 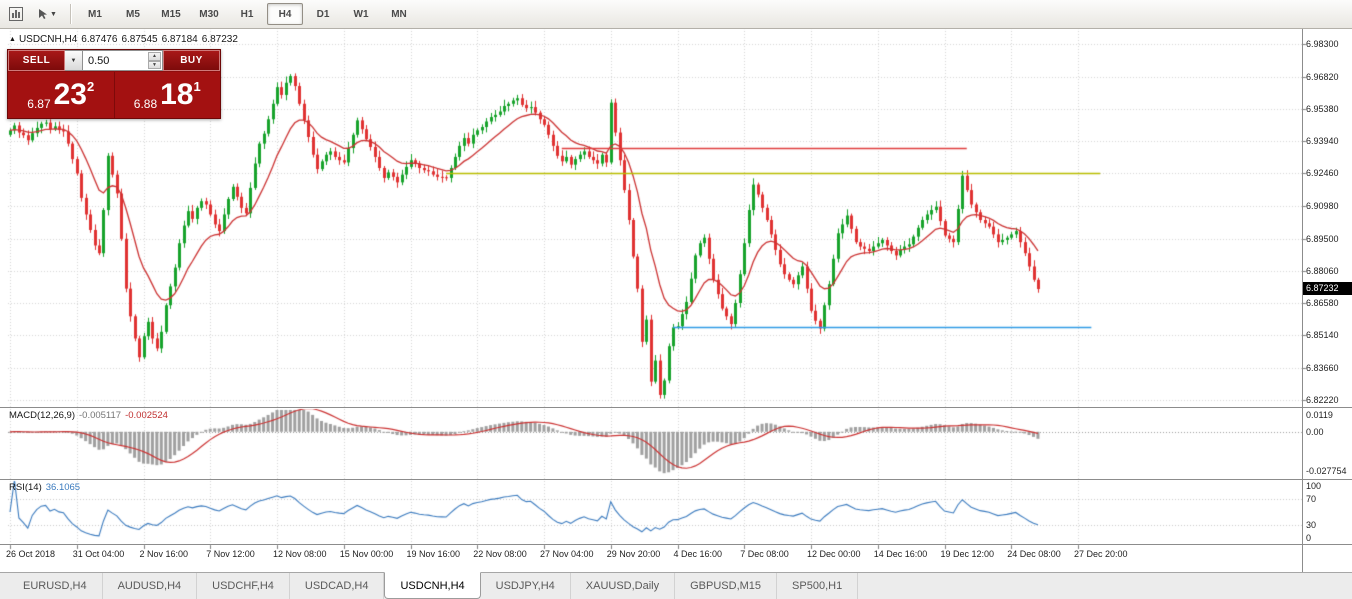 I want to click on buy-button: BUY, so click(x=191, y=60).